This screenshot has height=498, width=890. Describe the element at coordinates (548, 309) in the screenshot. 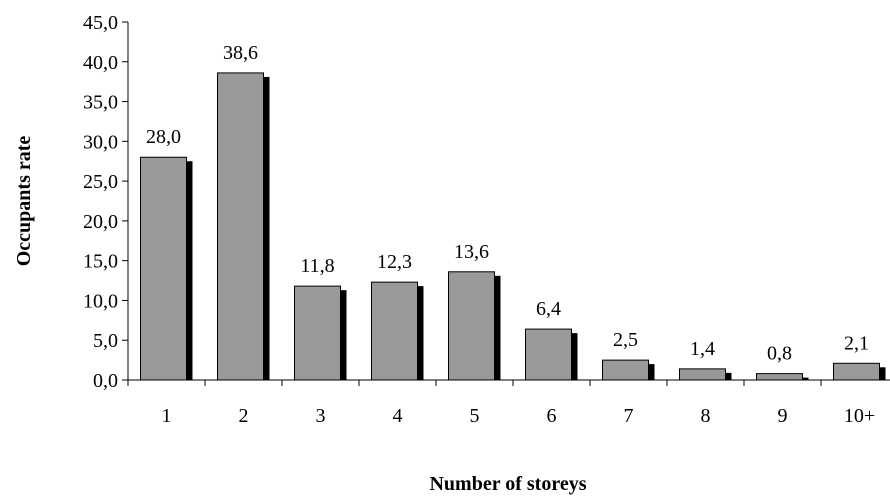

I see `data-label: 6,4` at that location.